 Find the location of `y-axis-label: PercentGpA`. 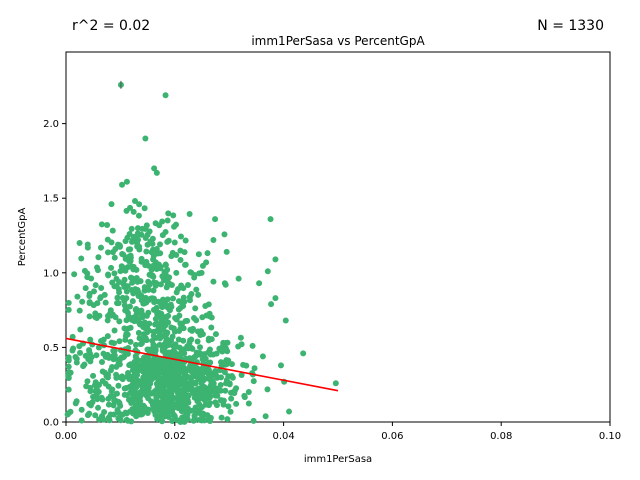

y-axis-label: PercentGpA is located at coordinates (22, 237).